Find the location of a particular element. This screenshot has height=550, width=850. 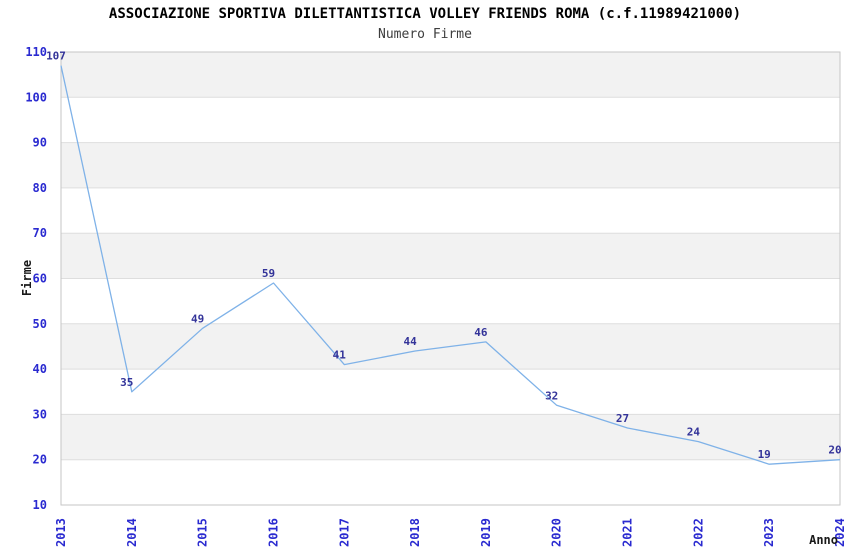

y-tick-label: 10 is located at coordinates (40, 505).